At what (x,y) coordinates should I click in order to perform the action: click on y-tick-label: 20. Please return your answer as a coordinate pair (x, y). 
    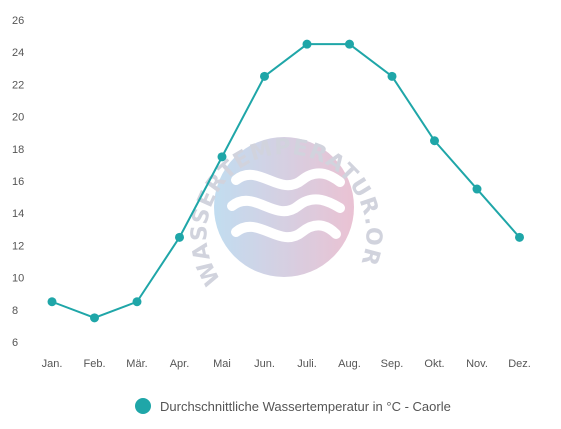
    Looking at the image, I should click on (18, 118).